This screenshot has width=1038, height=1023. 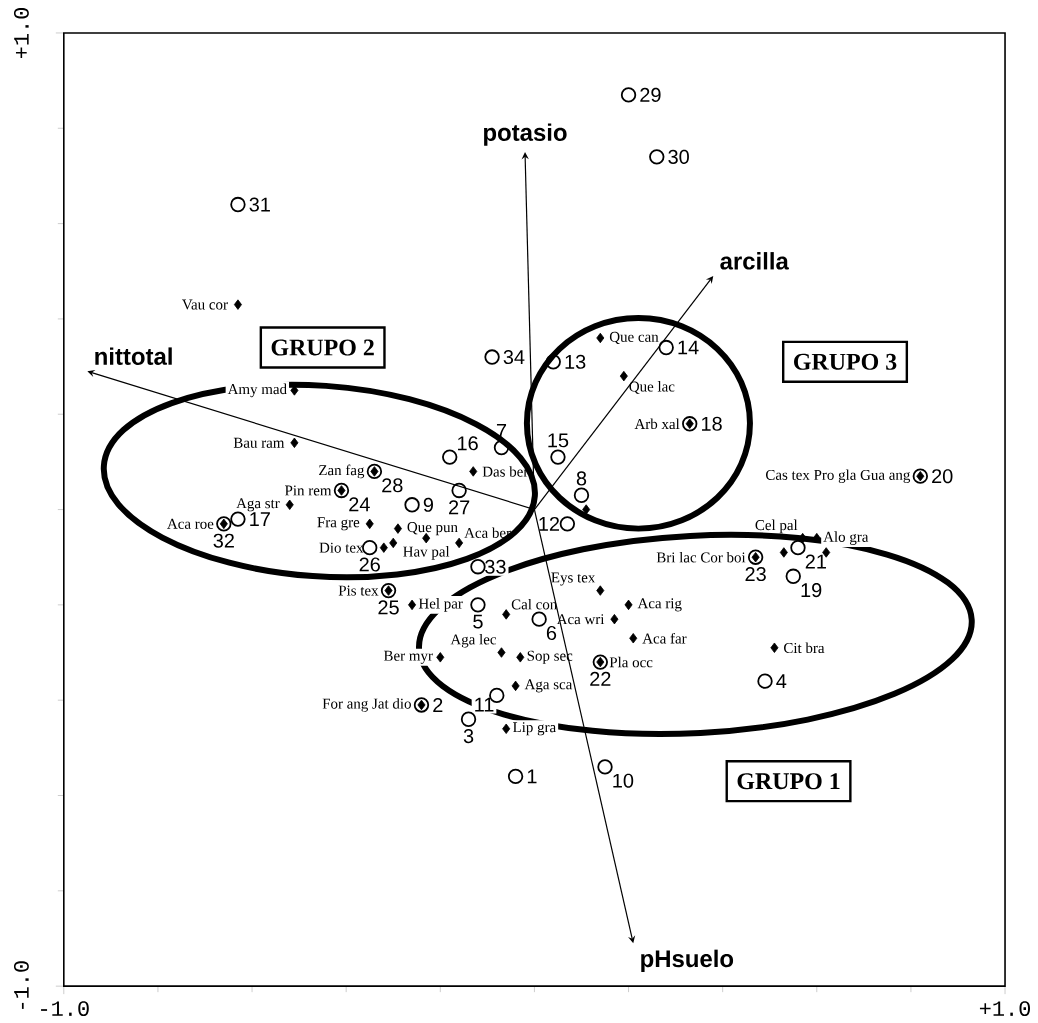 I want to click on annotation: 10, so click(x=623, y=780).